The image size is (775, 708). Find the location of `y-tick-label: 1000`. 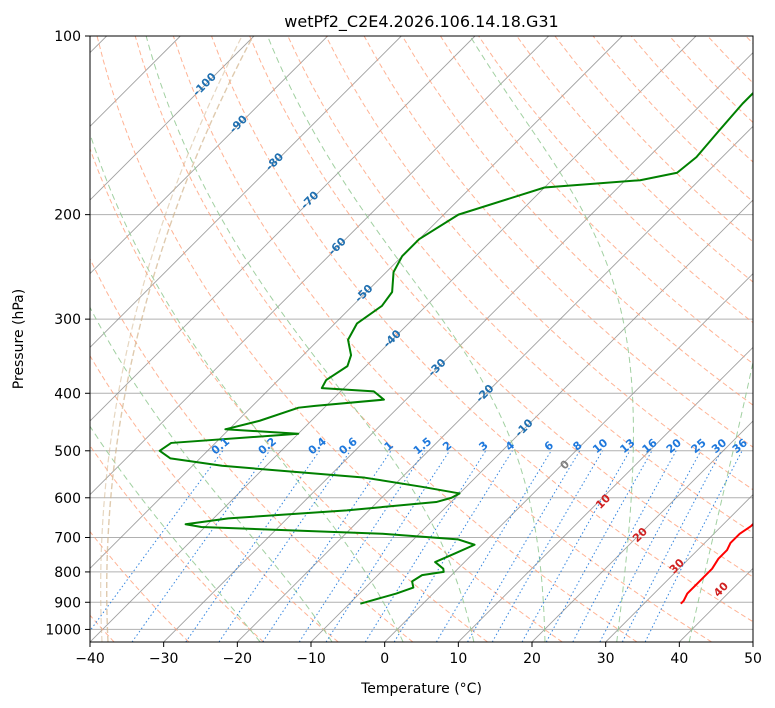

y-tick-label: 1000 is located at coordinates (63, 630).